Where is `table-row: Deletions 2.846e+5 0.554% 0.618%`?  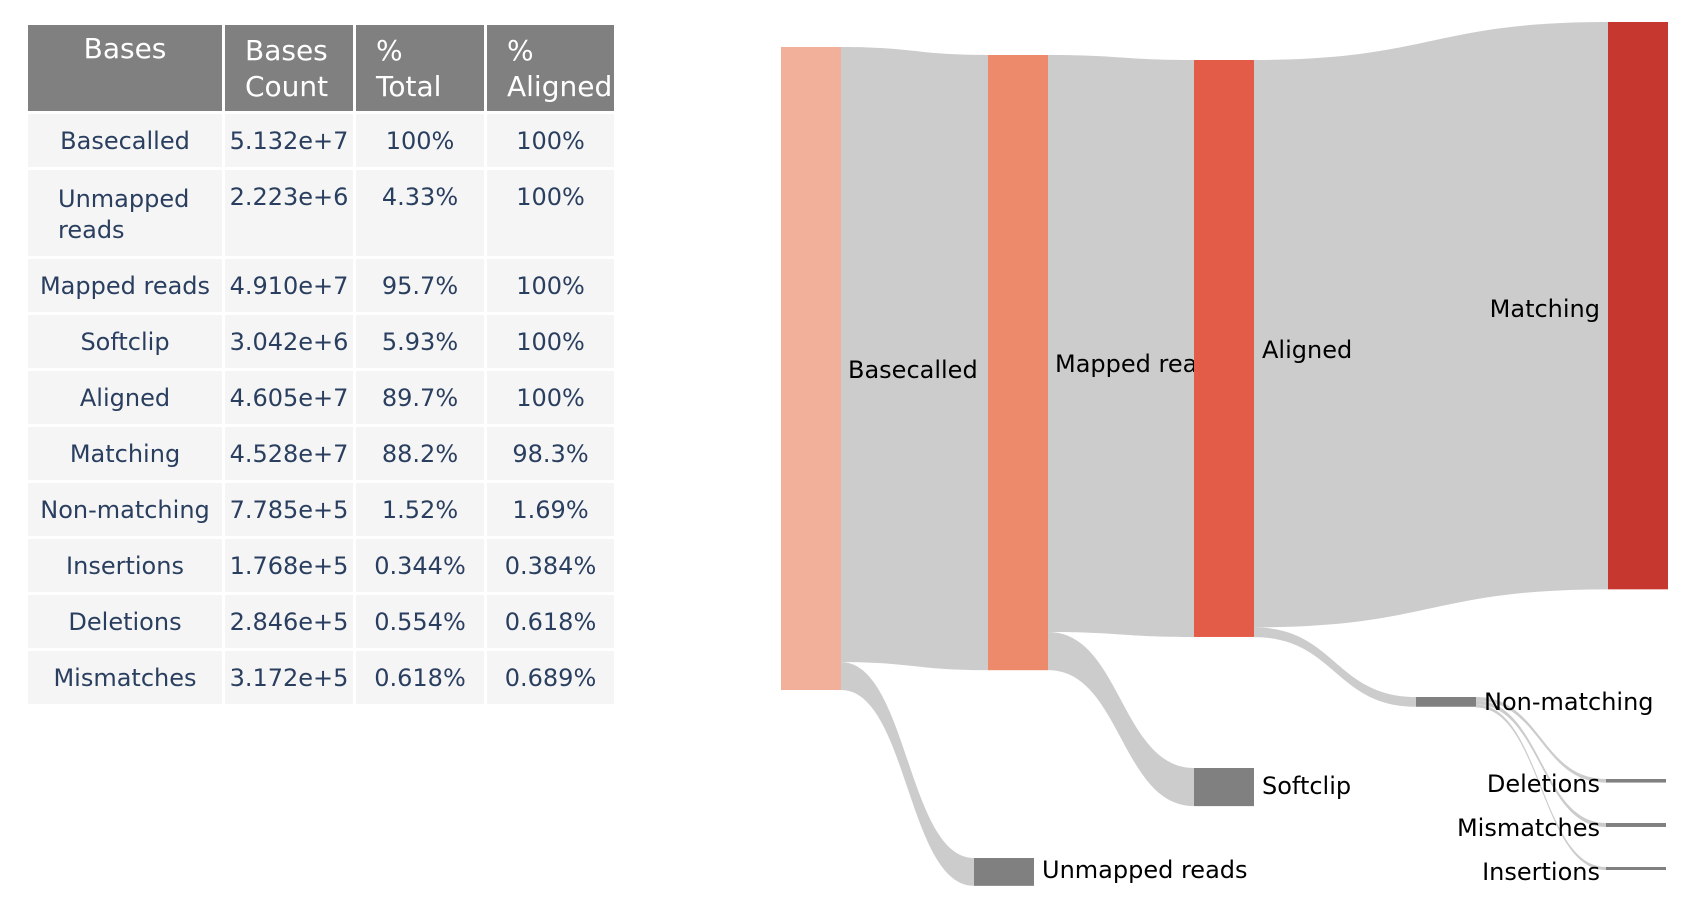 table-row: Deletions 2.846e+5 0.554% 0.618% is located at coordinates (321, 621).